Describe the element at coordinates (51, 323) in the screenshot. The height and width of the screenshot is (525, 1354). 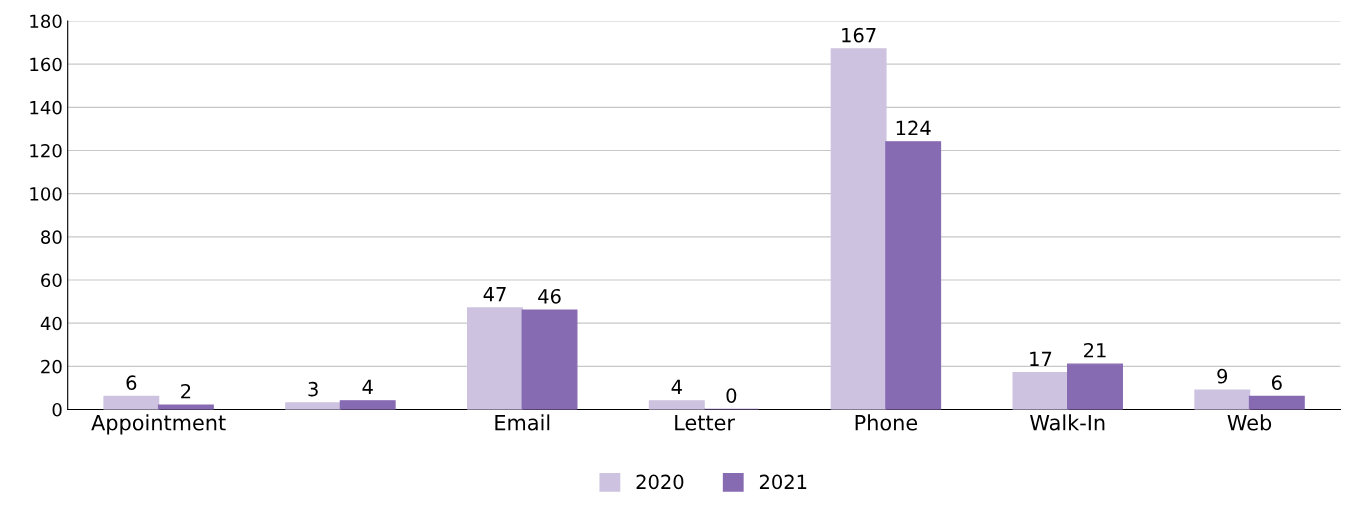
I see `y-tick-label: 40` at that location.